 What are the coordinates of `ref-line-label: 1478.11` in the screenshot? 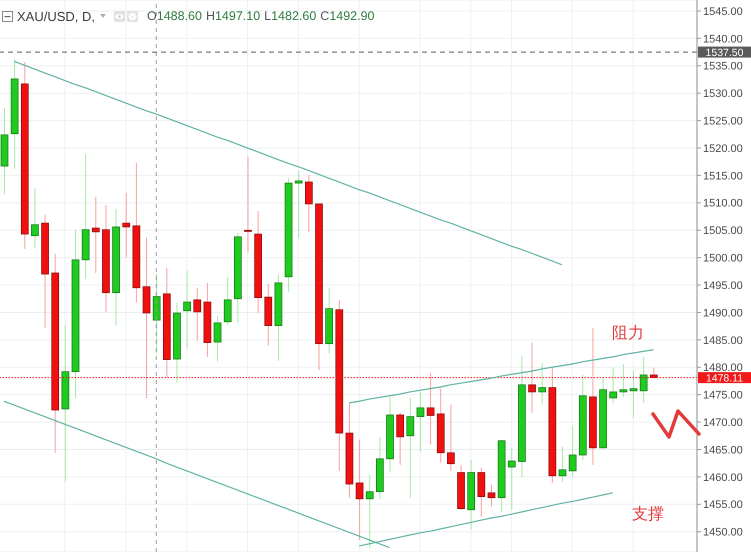 It's located at (725, 378).